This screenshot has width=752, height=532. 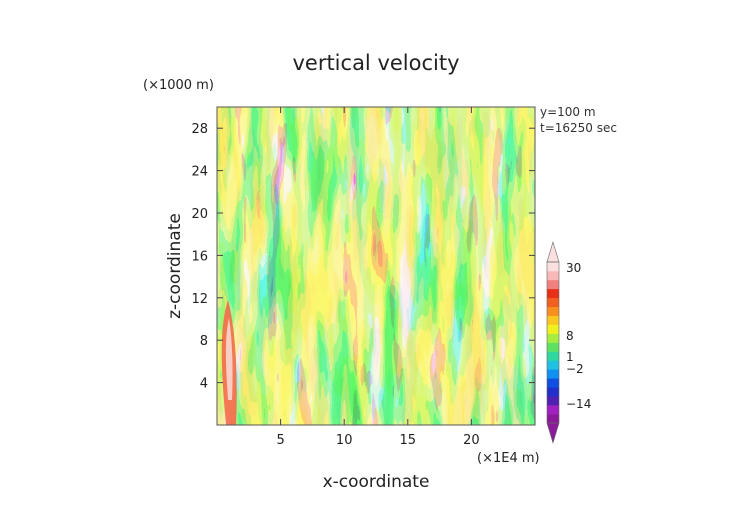 What do you see at coordinates (575, 369) in the screenshot?
I see `colorbar-label: −2` at bounding box center [575, 369].